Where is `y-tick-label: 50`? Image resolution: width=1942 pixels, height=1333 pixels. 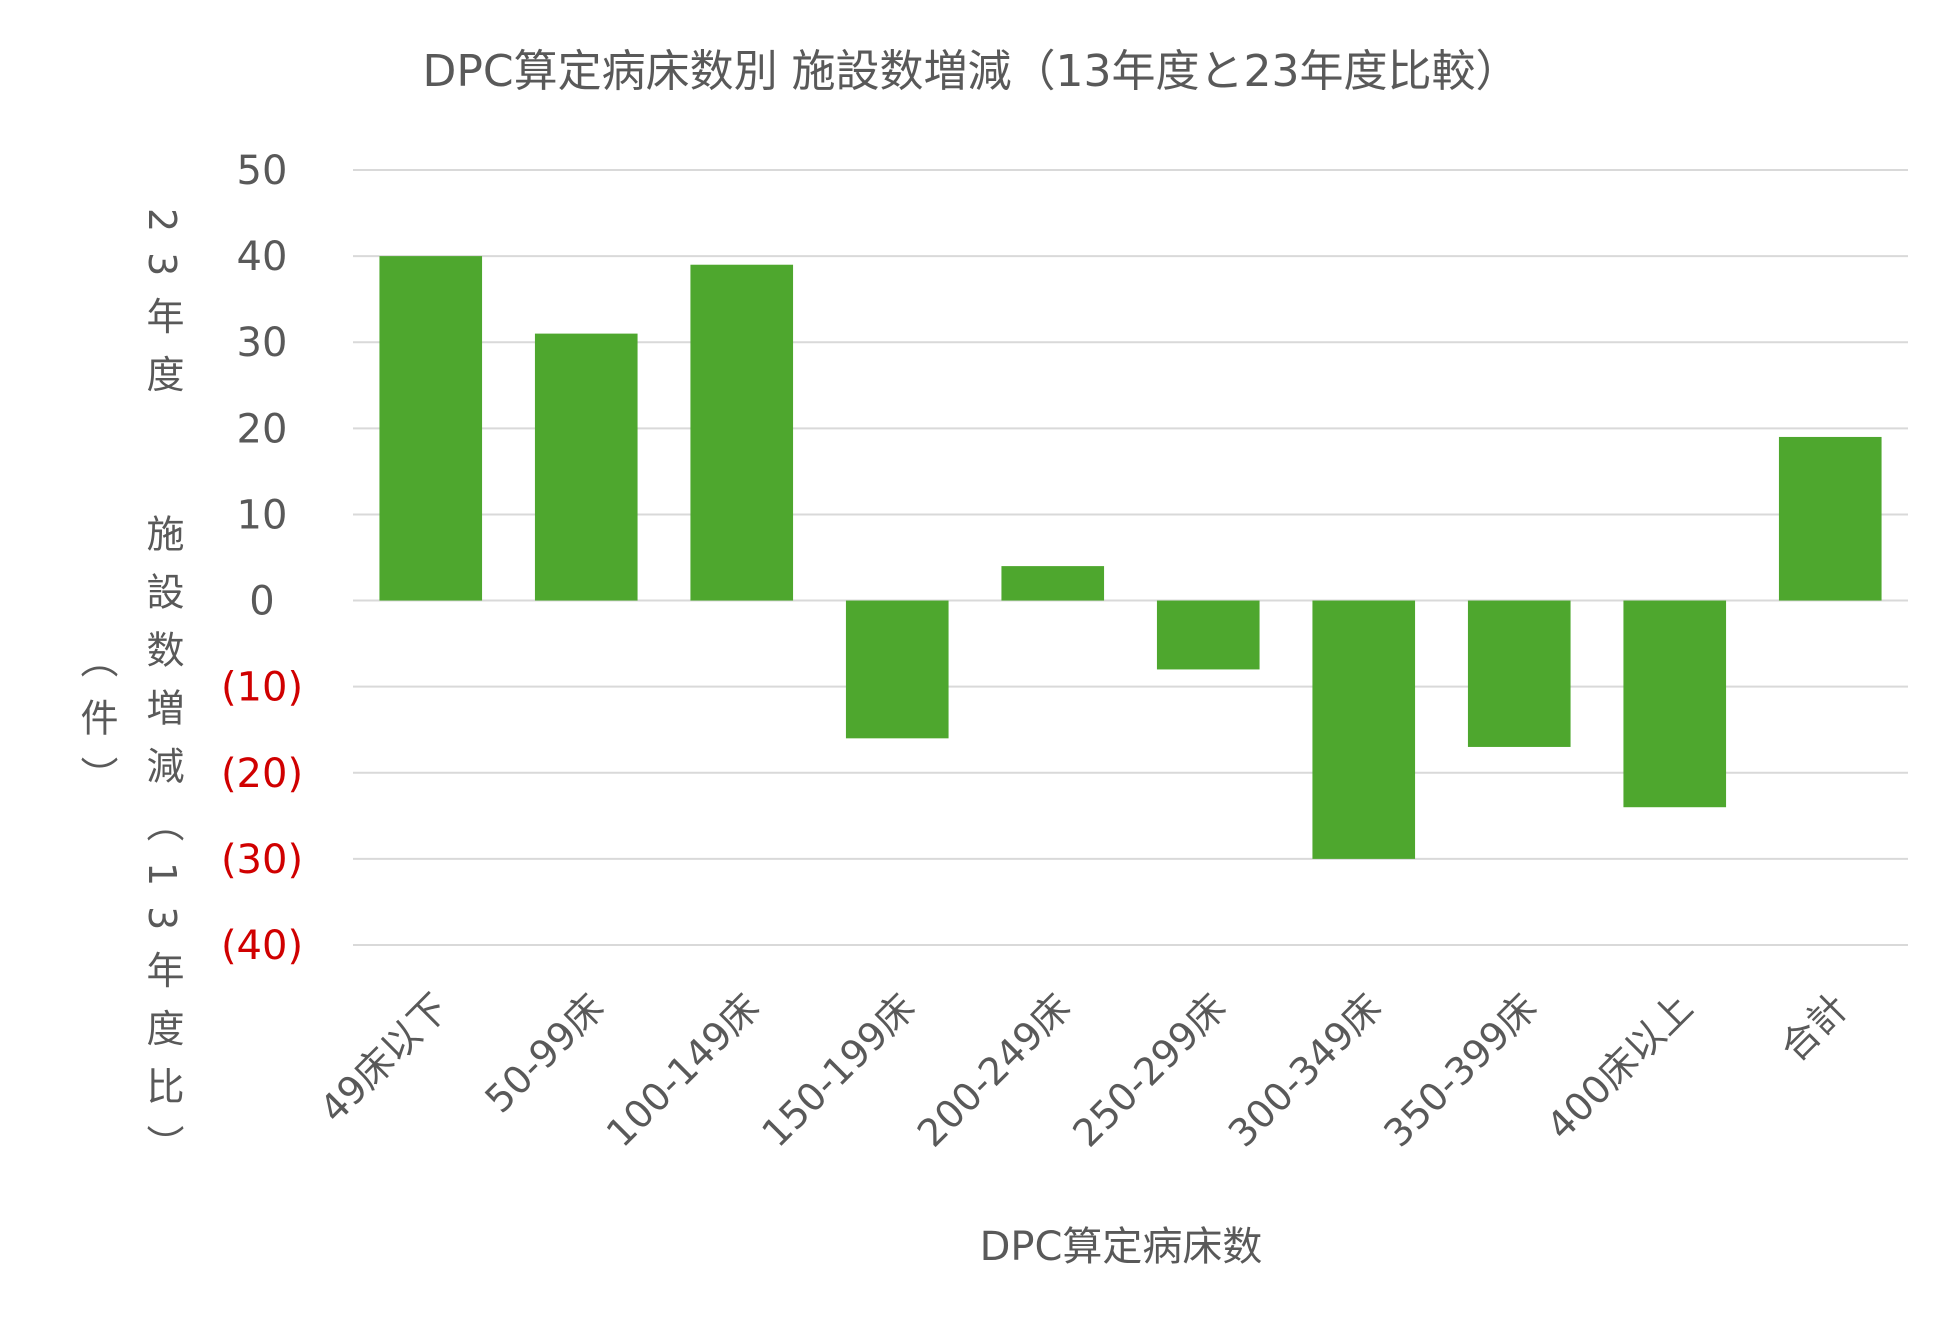
y-tick-label: 50 is located at coordinates (262, 171).